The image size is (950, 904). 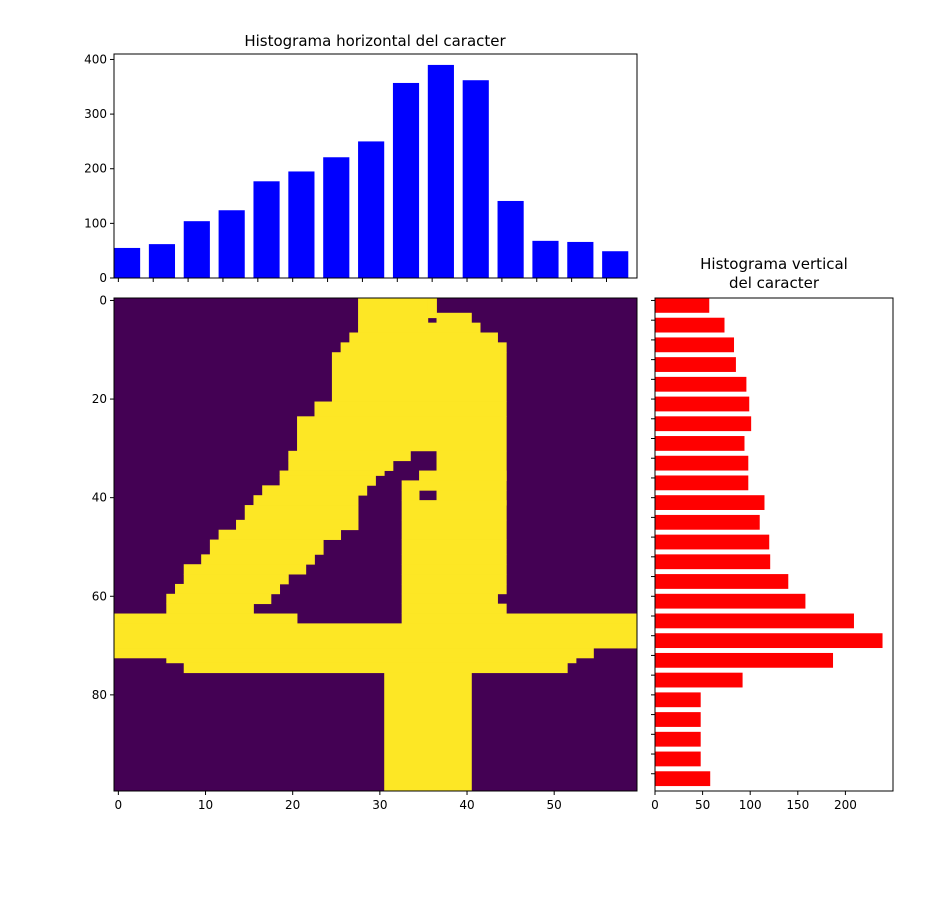 What do you see at coordinates (119, 805) in the screenshot?
I see `image-x-tick-label: 0` at bounding box center [119, 805].